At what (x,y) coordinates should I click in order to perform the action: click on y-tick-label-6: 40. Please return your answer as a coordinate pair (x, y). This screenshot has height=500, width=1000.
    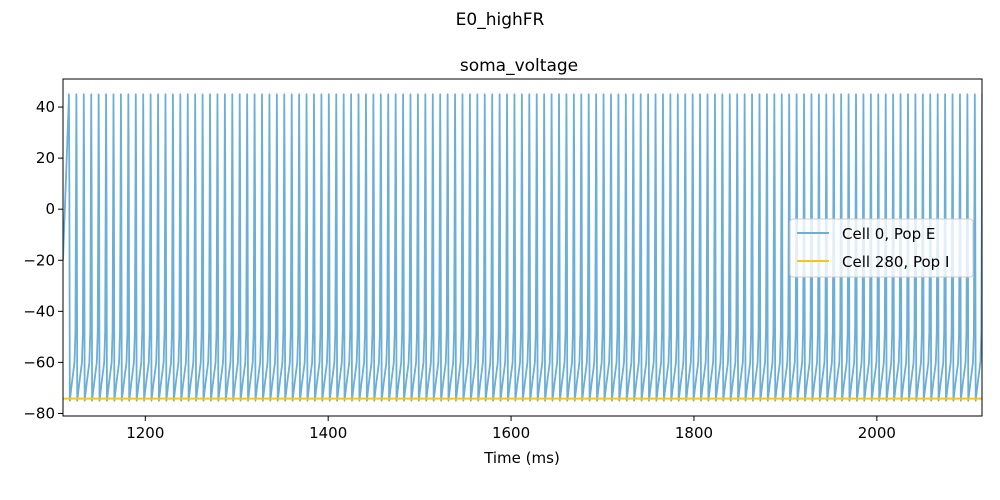
    Looking at the image, I should click on (45, 107).